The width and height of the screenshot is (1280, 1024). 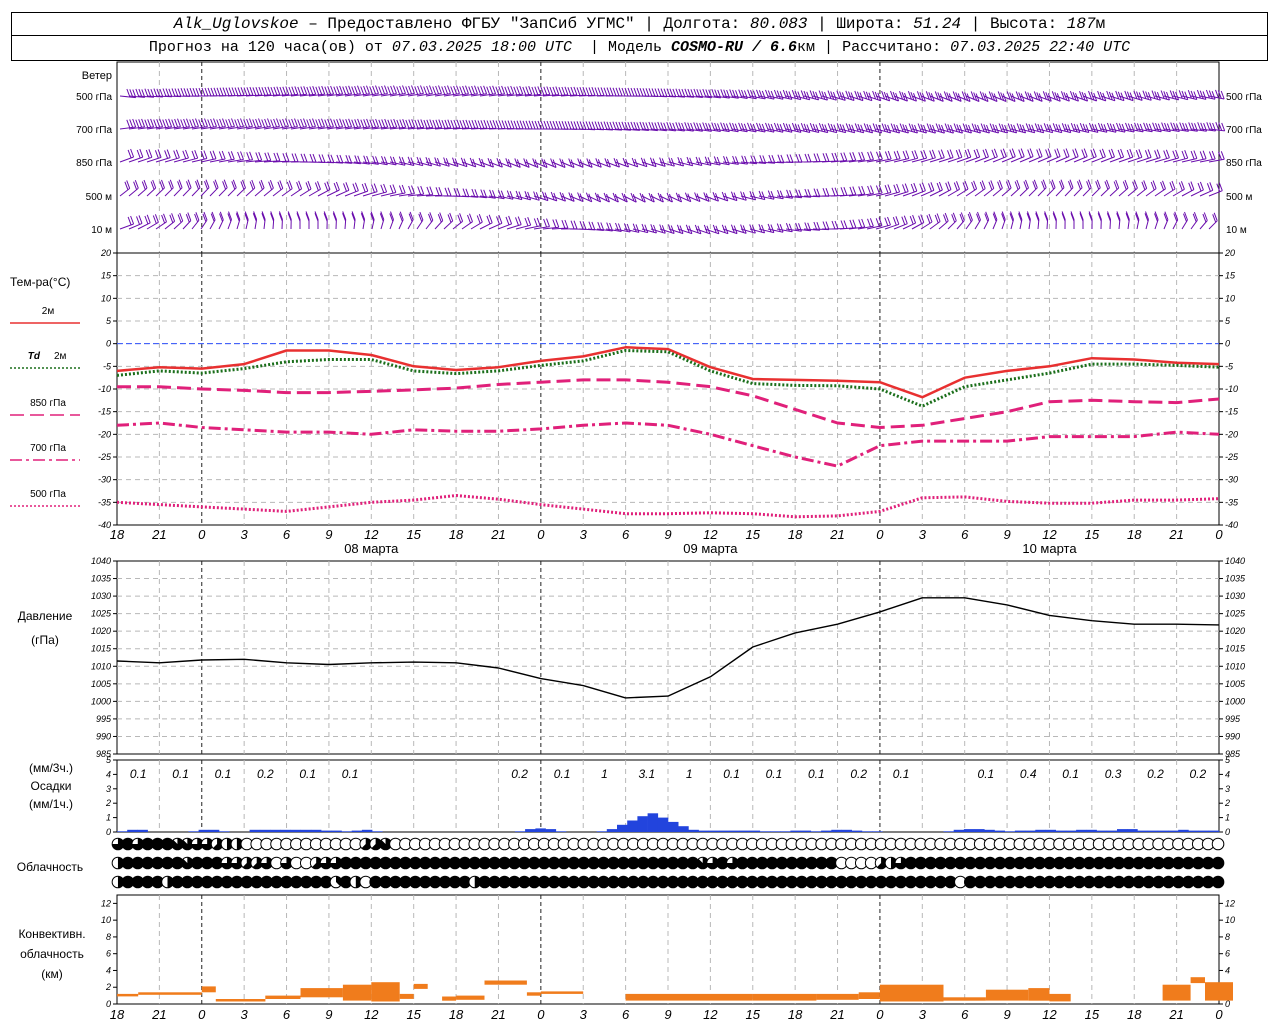 What do you see at coordinates (497, 1014) in the screenshot?
I see `convective-axis-time-label: 21` at bounding box center [497, 1014].